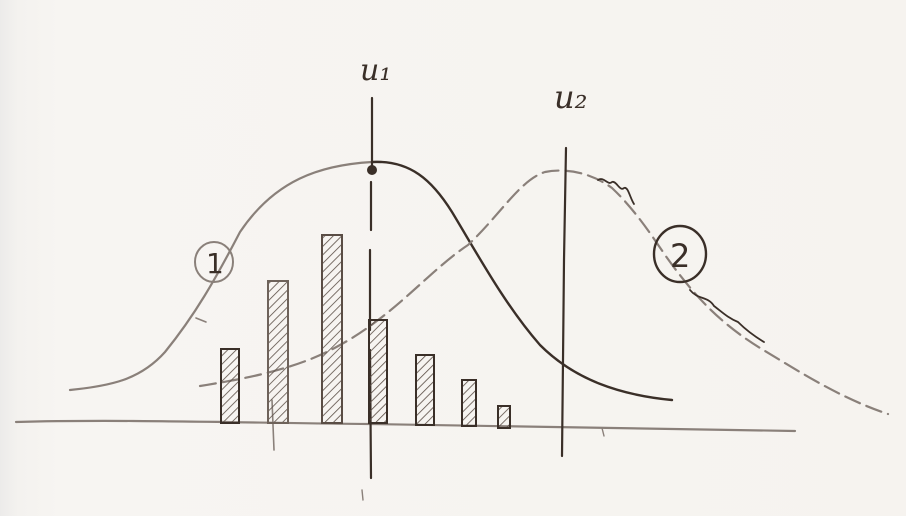 The image size is (906, 516). I want to click on curve-2-marker: 2, so click(680, 254).